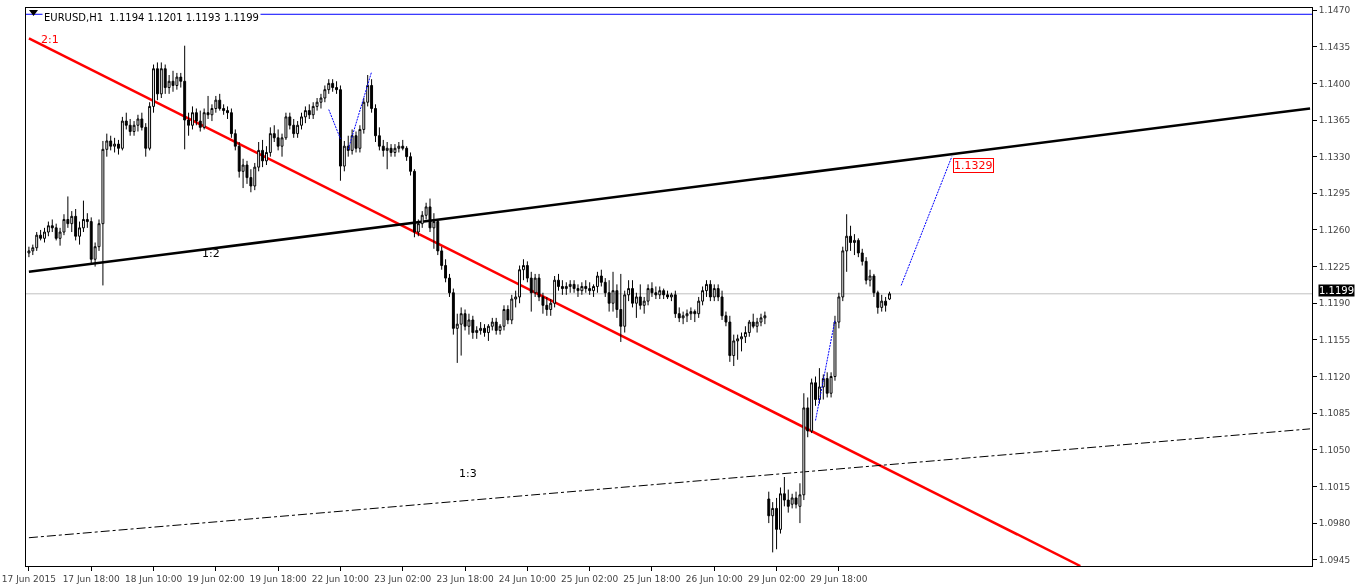 The width and height of the screenshot is (1362, 586). Describe the element at coordinates (839, 578) in the screenshot. I see `x-tick-label: 29 Jun 18:00` at that location.